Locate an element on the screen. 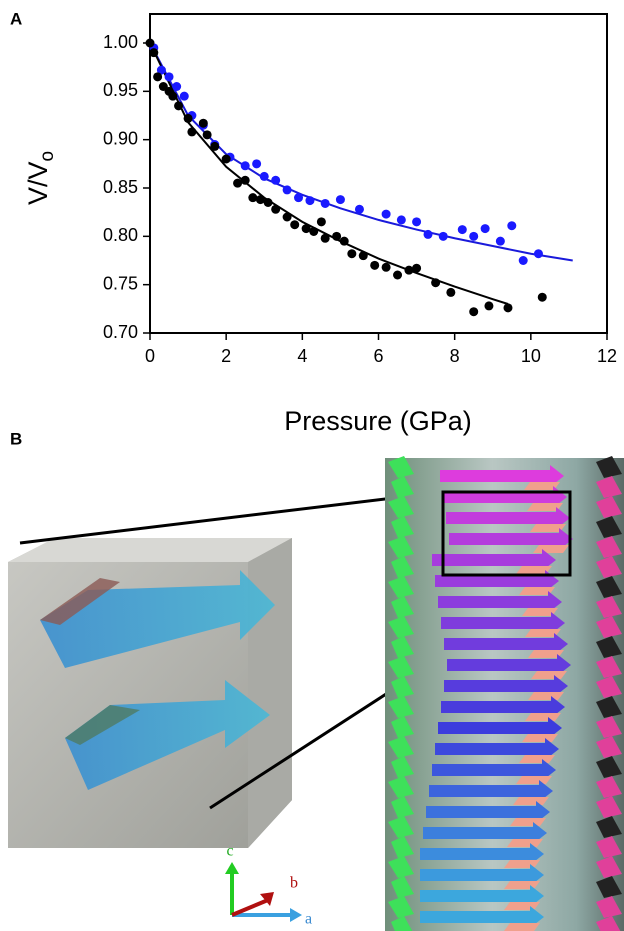 This screenshot has width=624, height=931. y-tick-label: 0.80 is located at coordinates (120, 235).